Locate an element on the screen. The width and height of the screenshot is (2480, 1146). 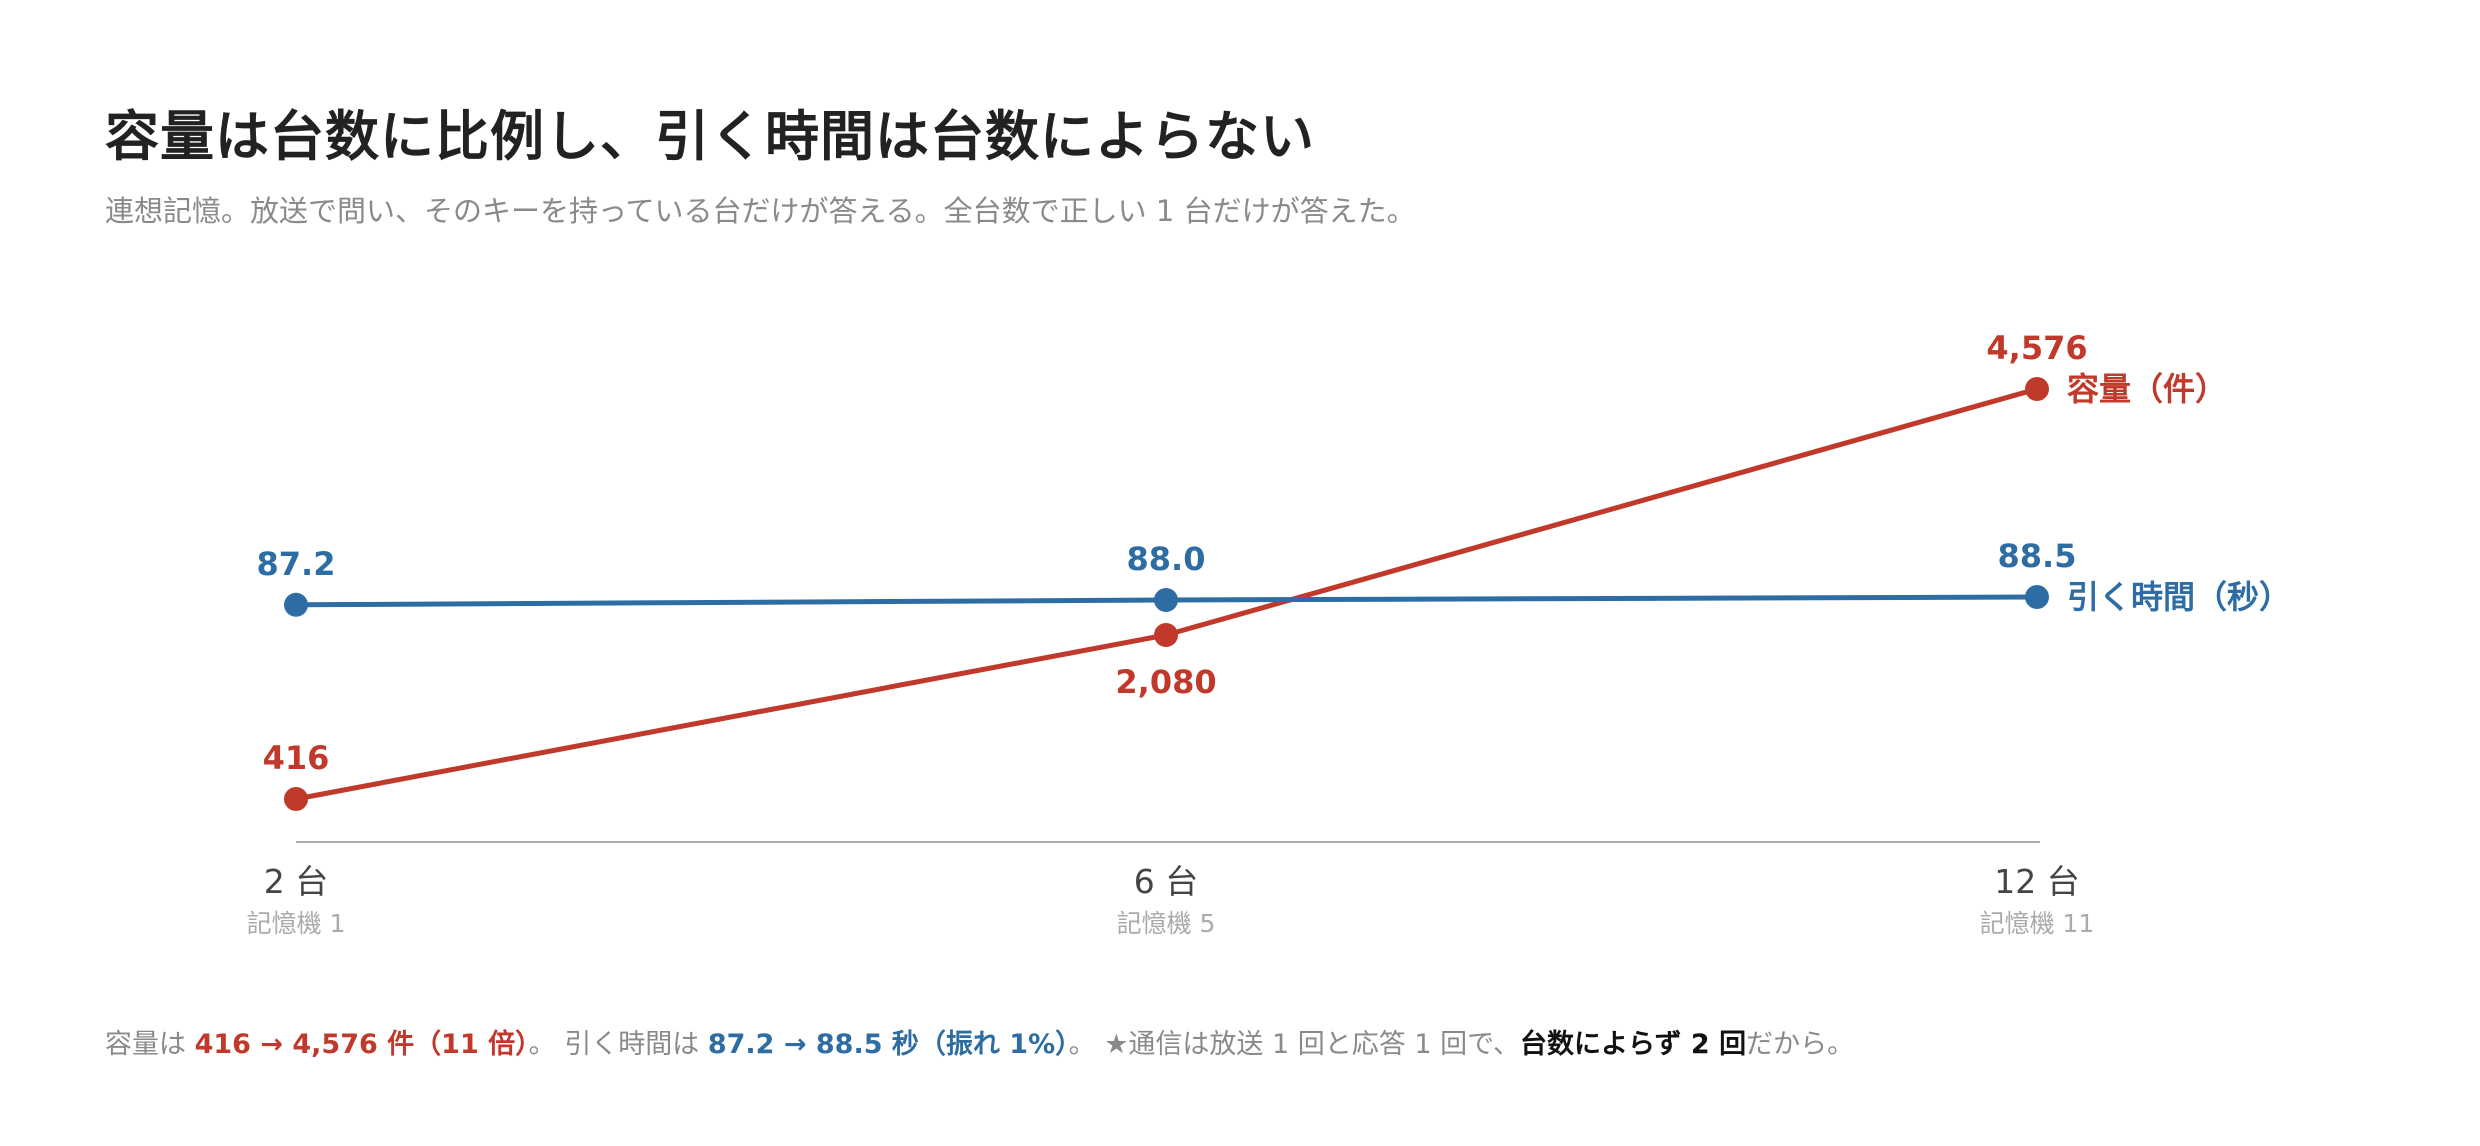
footnote-time-value: 87.2 → 88.5 秒（振れ 1%） is located at coordinates (888, 1044).